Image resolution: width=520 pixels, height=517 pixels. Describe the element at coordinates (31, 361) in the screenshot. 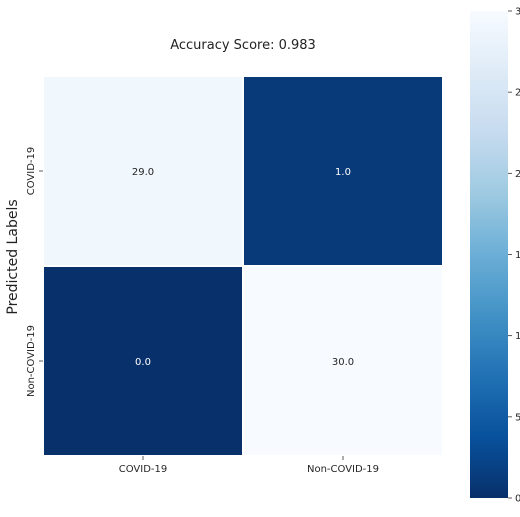

I see `y-tick-label-1: Non-COVID-19` at that location.